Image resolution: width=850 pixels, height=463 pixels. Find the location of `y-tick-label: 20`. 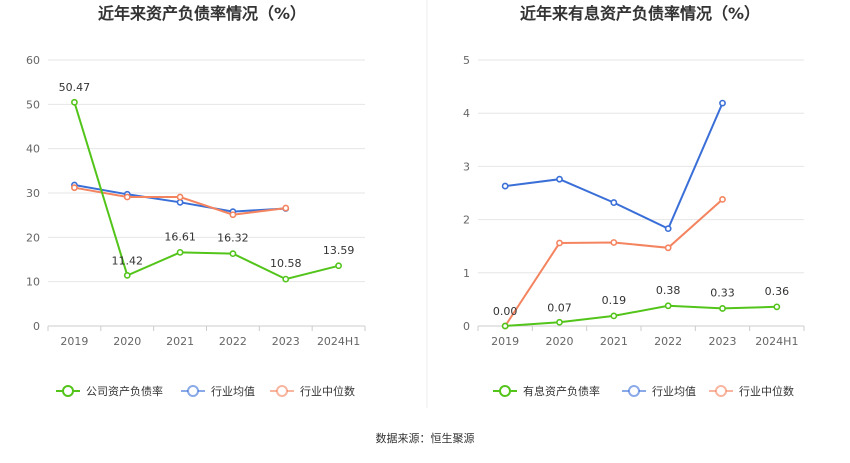

y-tick-label: 20 is located at coordinates (33, 237).